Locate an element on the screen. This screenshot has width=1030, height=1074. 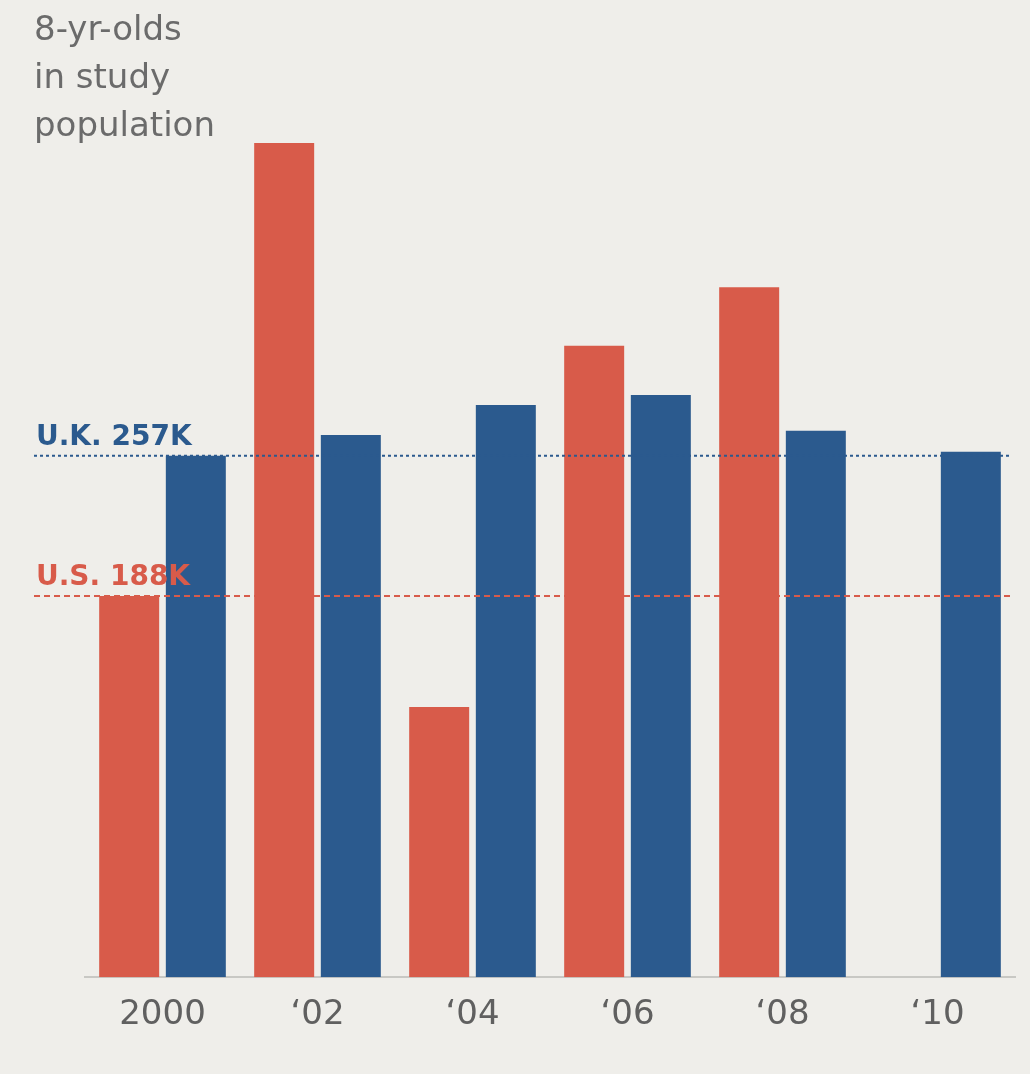
x-tick-label: ‘04 is located at coordinates (472, 1012).